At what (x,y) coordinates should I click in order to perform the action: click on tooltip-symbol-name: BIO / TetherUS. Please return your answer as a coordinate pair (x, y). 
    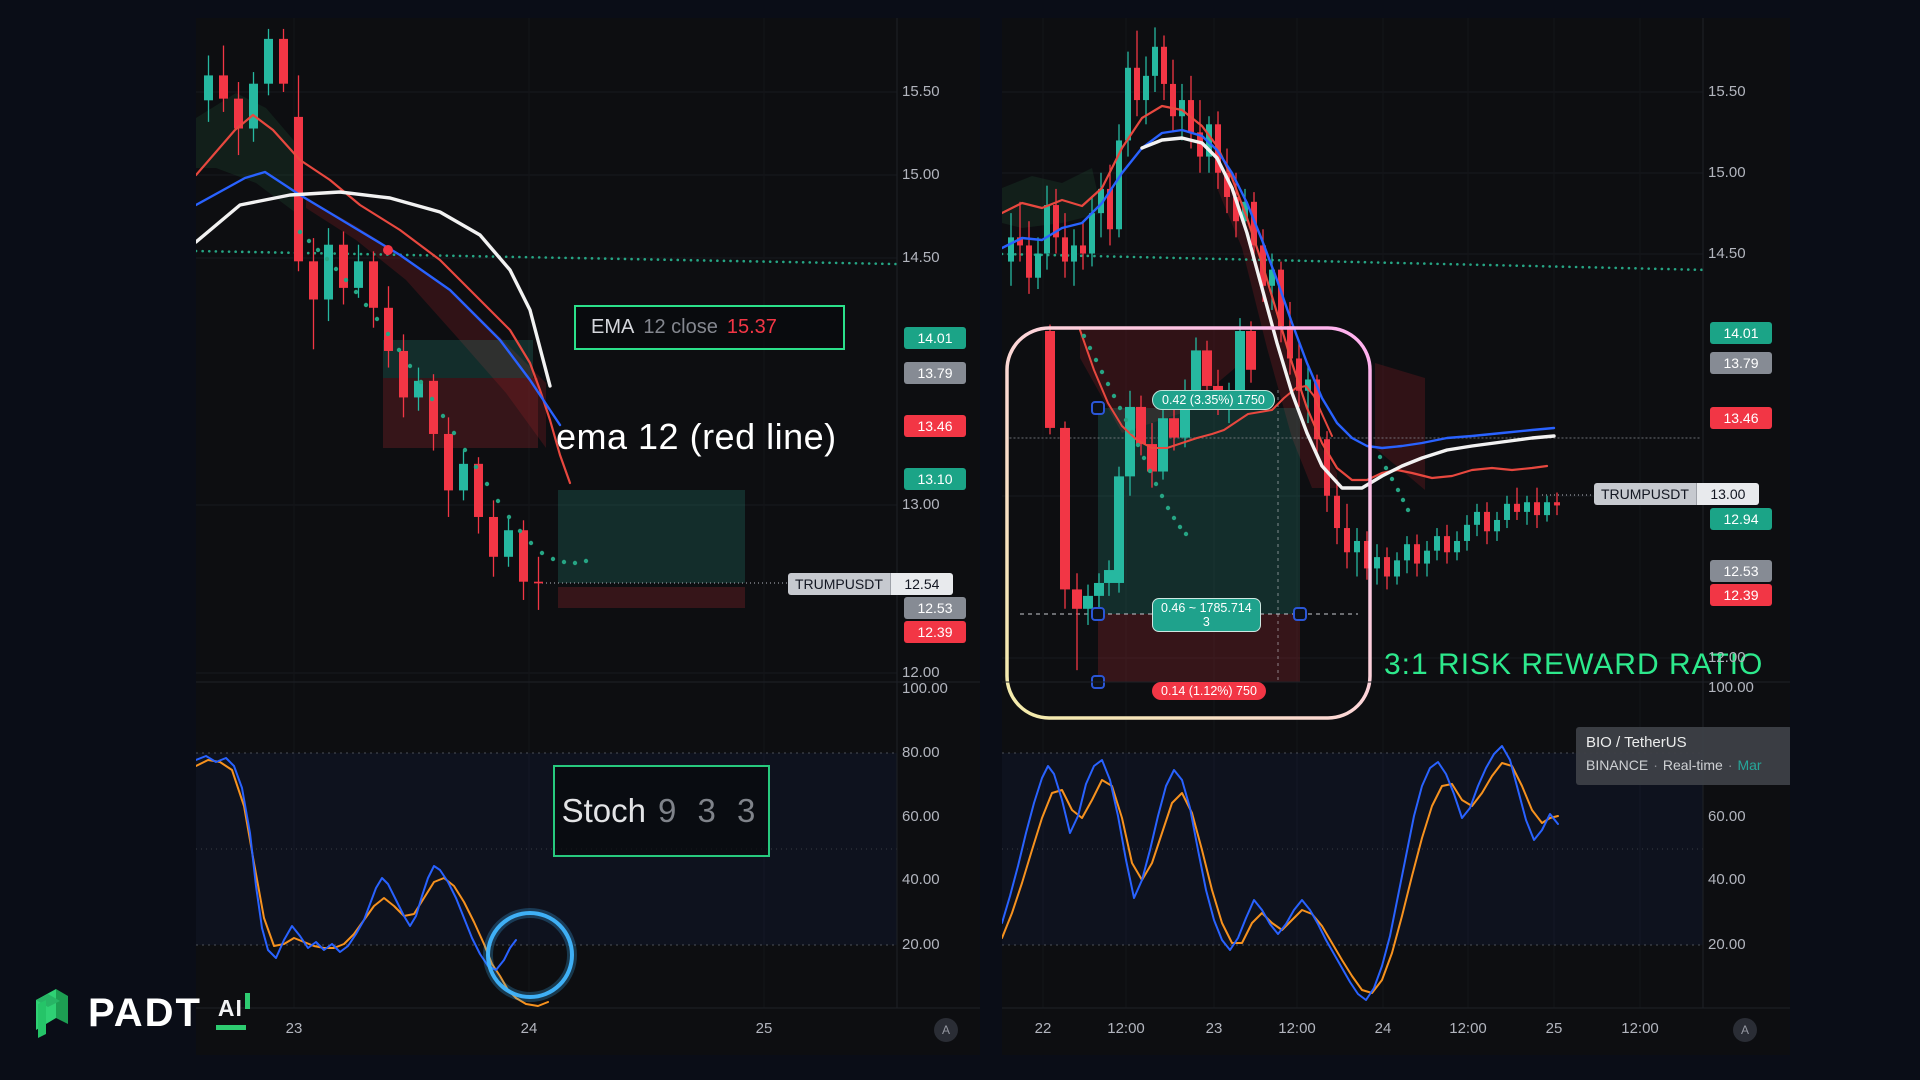
    Looking at the image, I should click on (1636, 742).